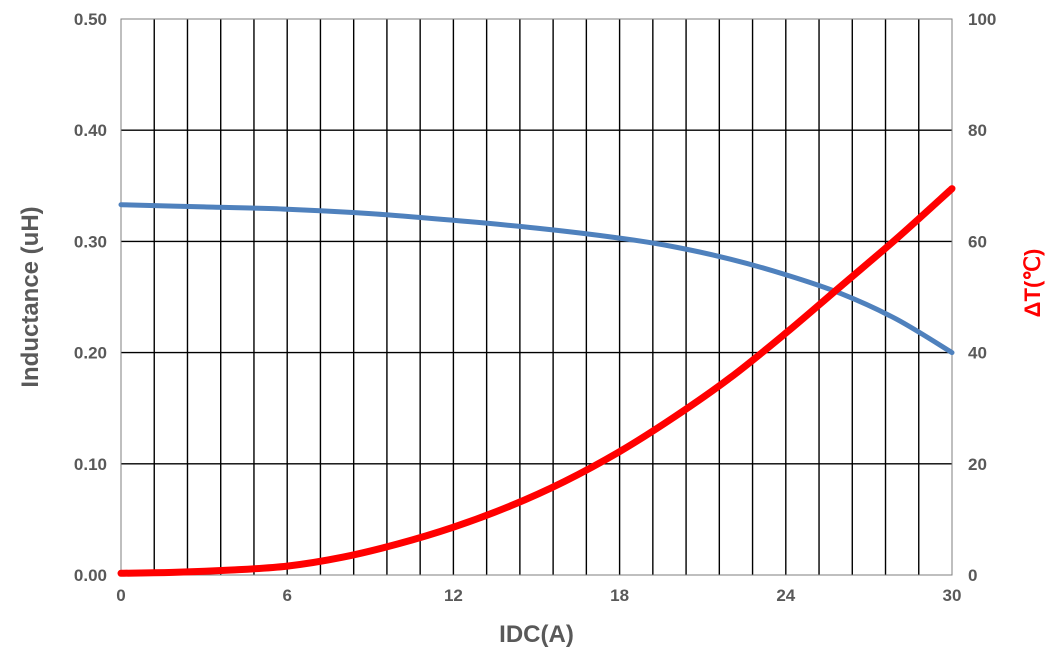  I want to click on y2-tick-label: 80, so click(977, 130).